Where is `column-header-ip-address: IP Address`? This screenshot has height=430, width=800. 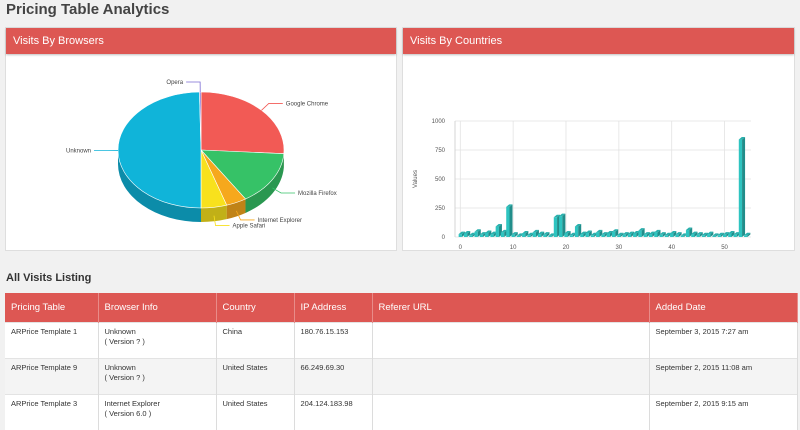 column-header-ip-address: IP Address is located at coordinates (333, 308).